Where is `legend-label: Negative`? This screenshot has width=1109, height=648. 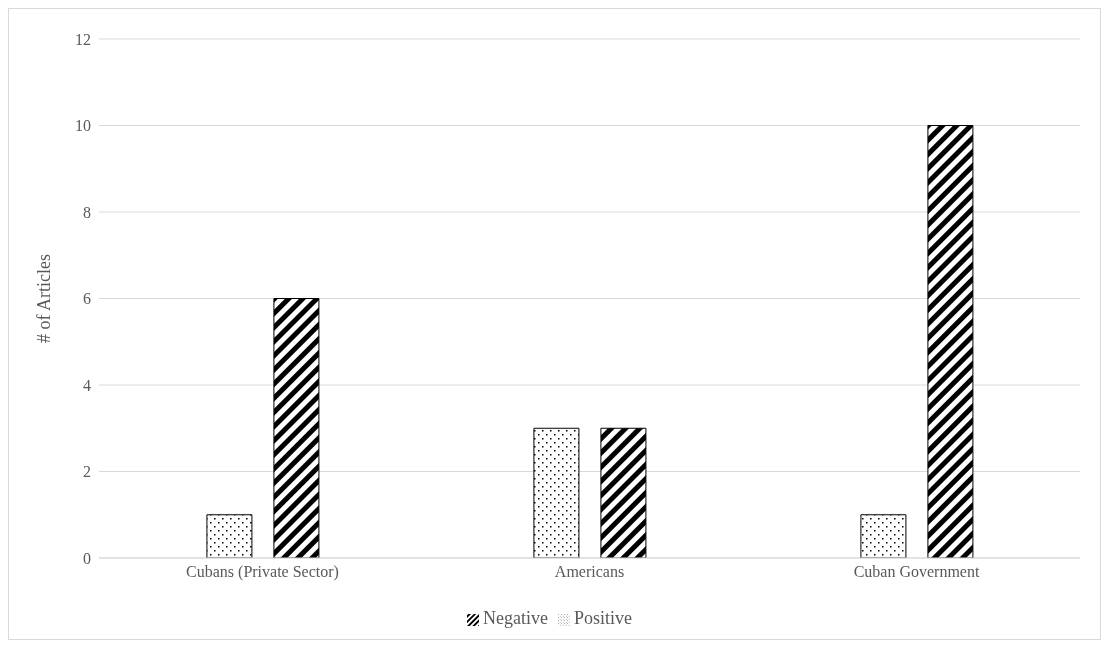
legend-label: Negative is located at coordinates (515, 618).